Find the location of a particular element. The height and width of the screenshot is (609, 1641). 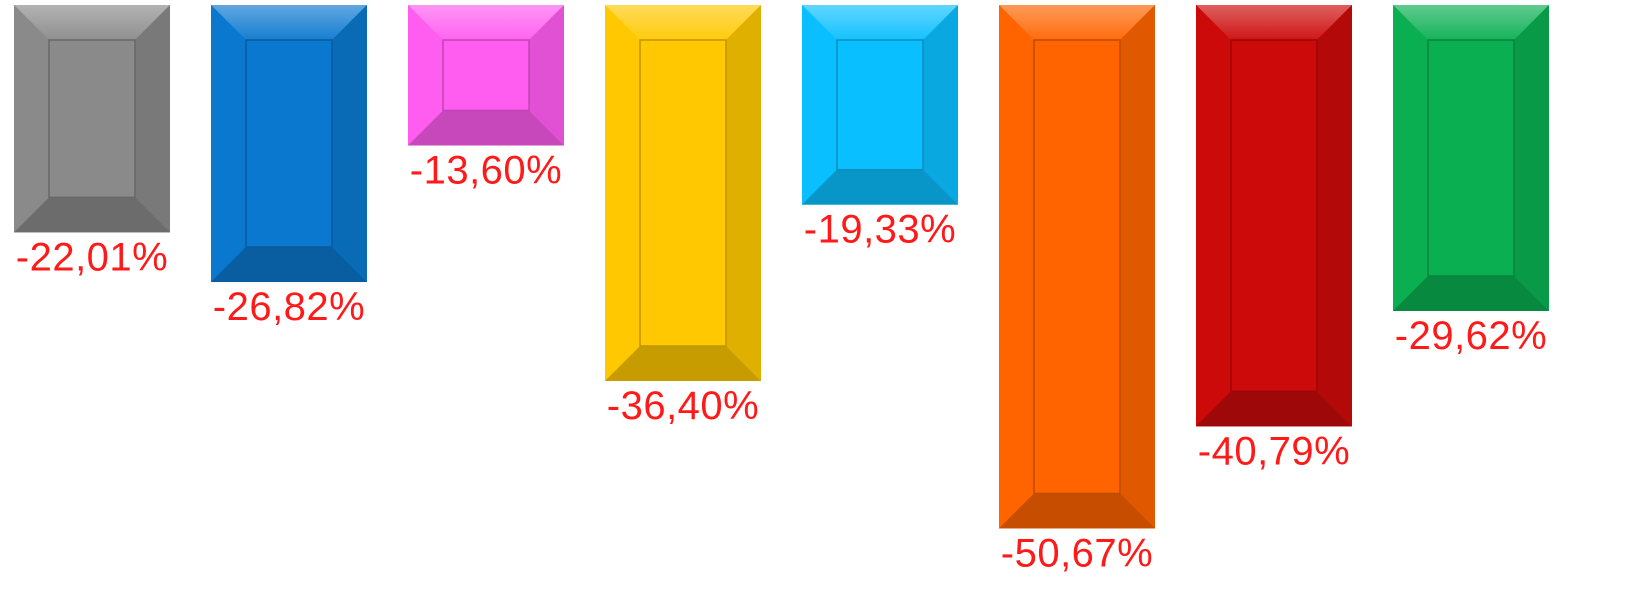

value-label: -29,62% is located at coordinates (1471, 336).